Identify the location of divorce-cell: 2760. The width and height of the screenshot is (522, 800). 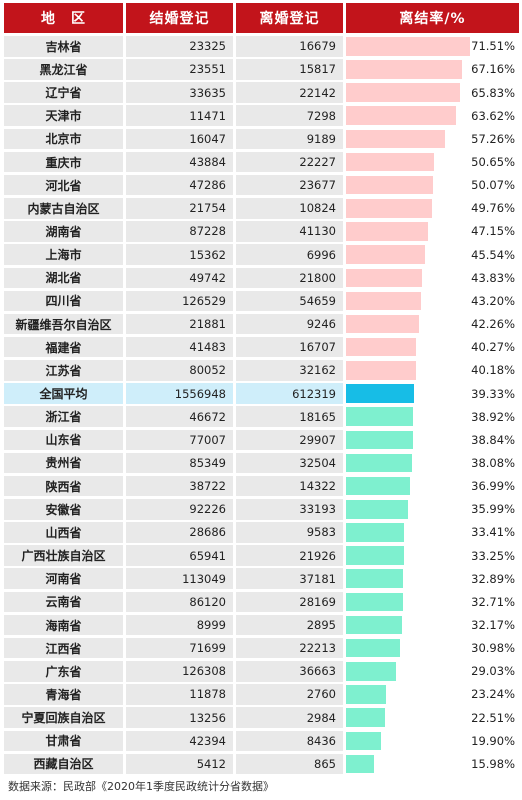
(289, 694).